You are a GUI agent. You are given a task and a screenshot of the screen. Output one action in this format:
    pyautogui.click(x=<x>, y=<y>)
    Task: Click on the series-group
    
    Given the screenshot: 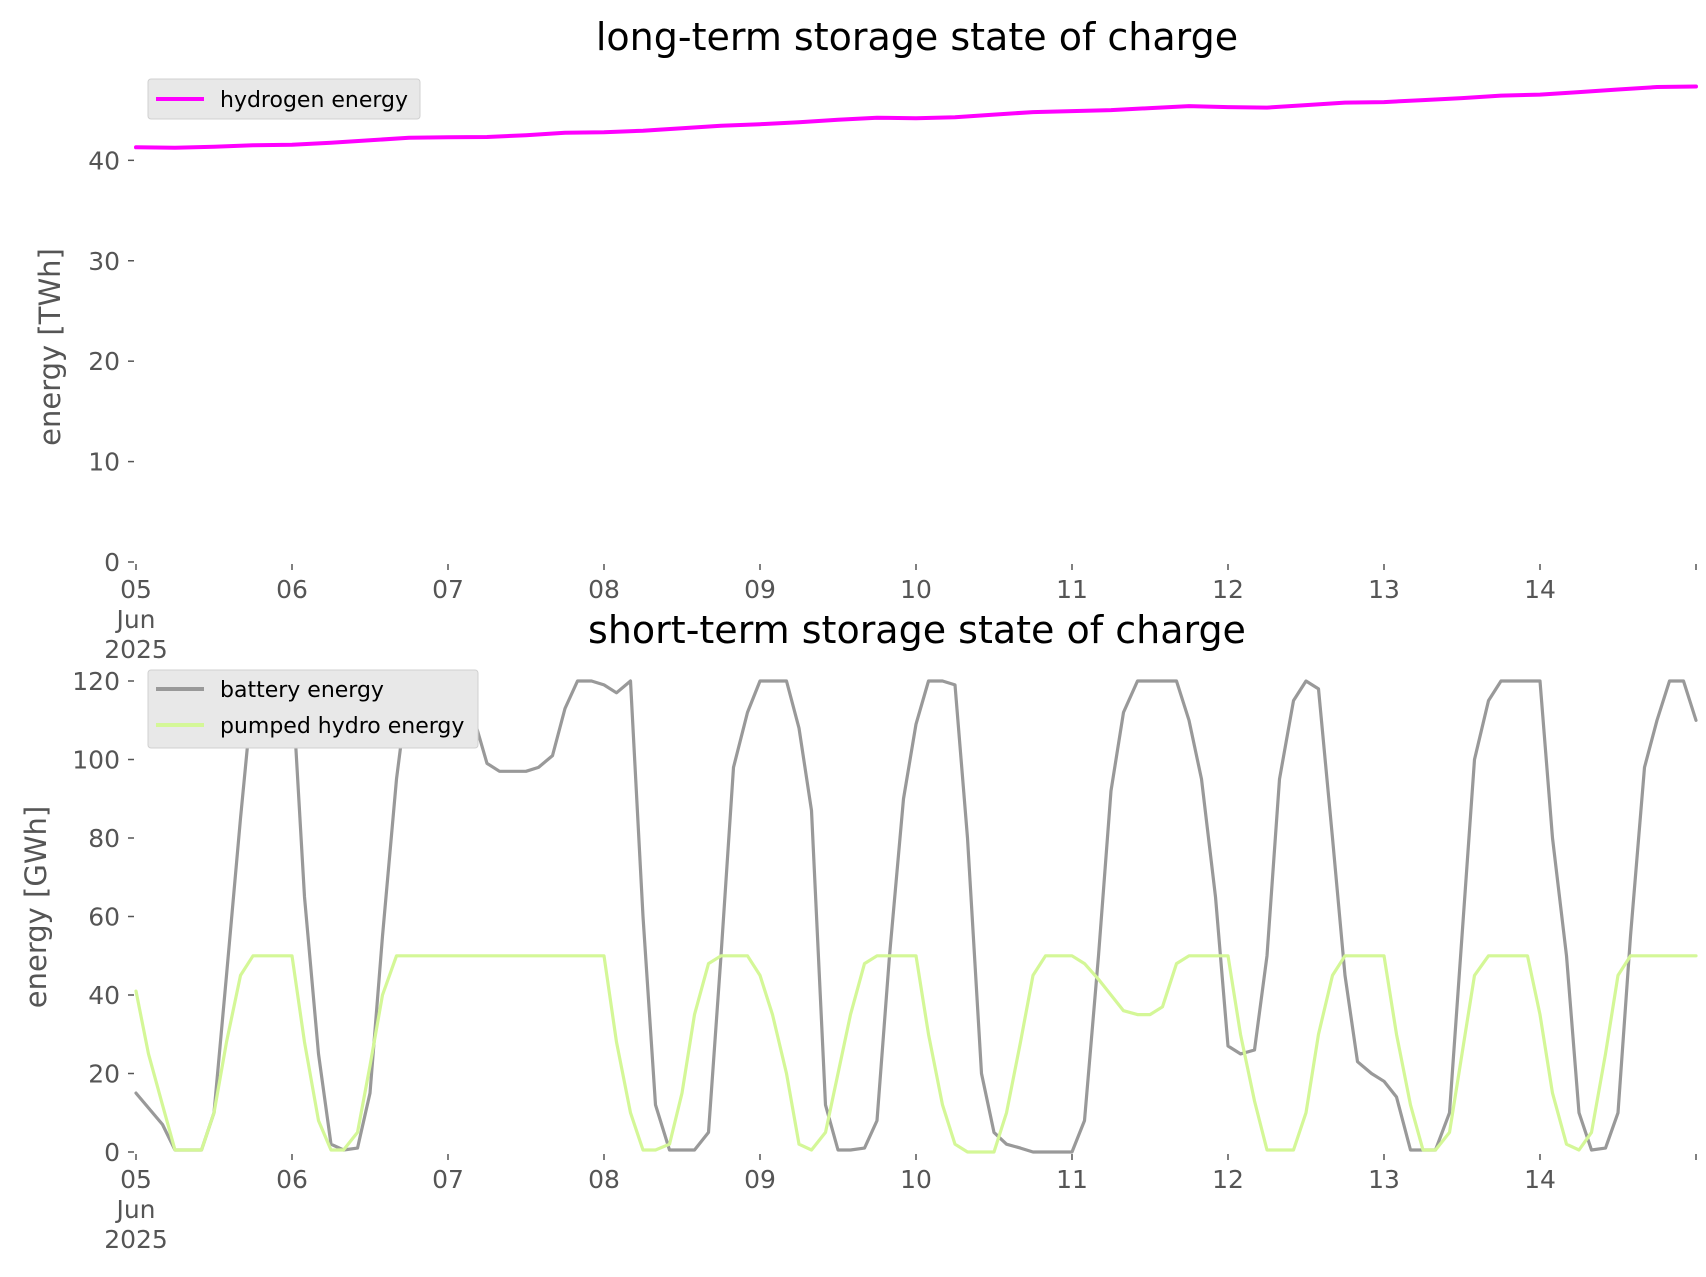 What is the action you would take?
    pyautogui.click(x=916, y=117)
    